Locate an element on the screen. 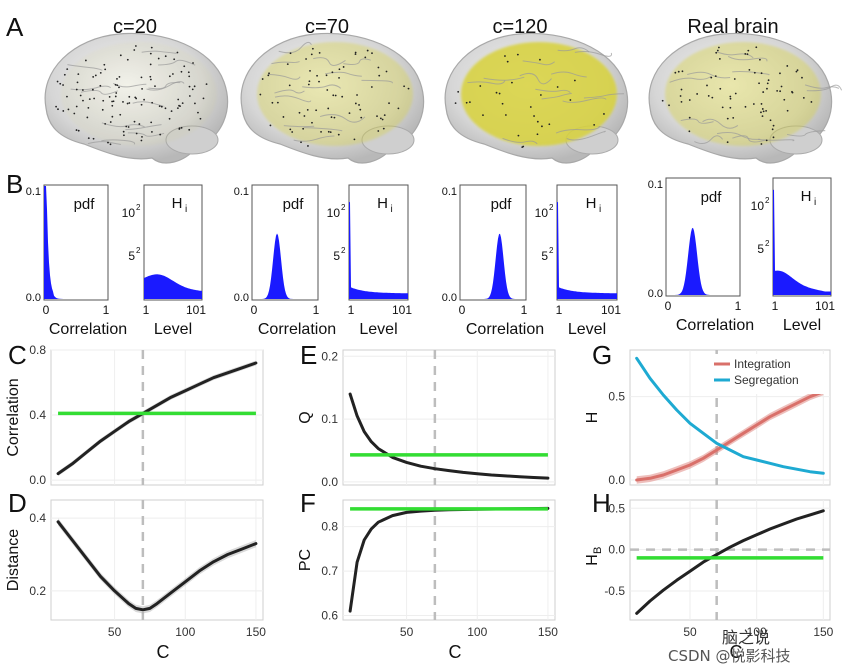 The height and width of the screenshot is (671, 846). hi-ytick: 5 is located at coordinates (760, 249).